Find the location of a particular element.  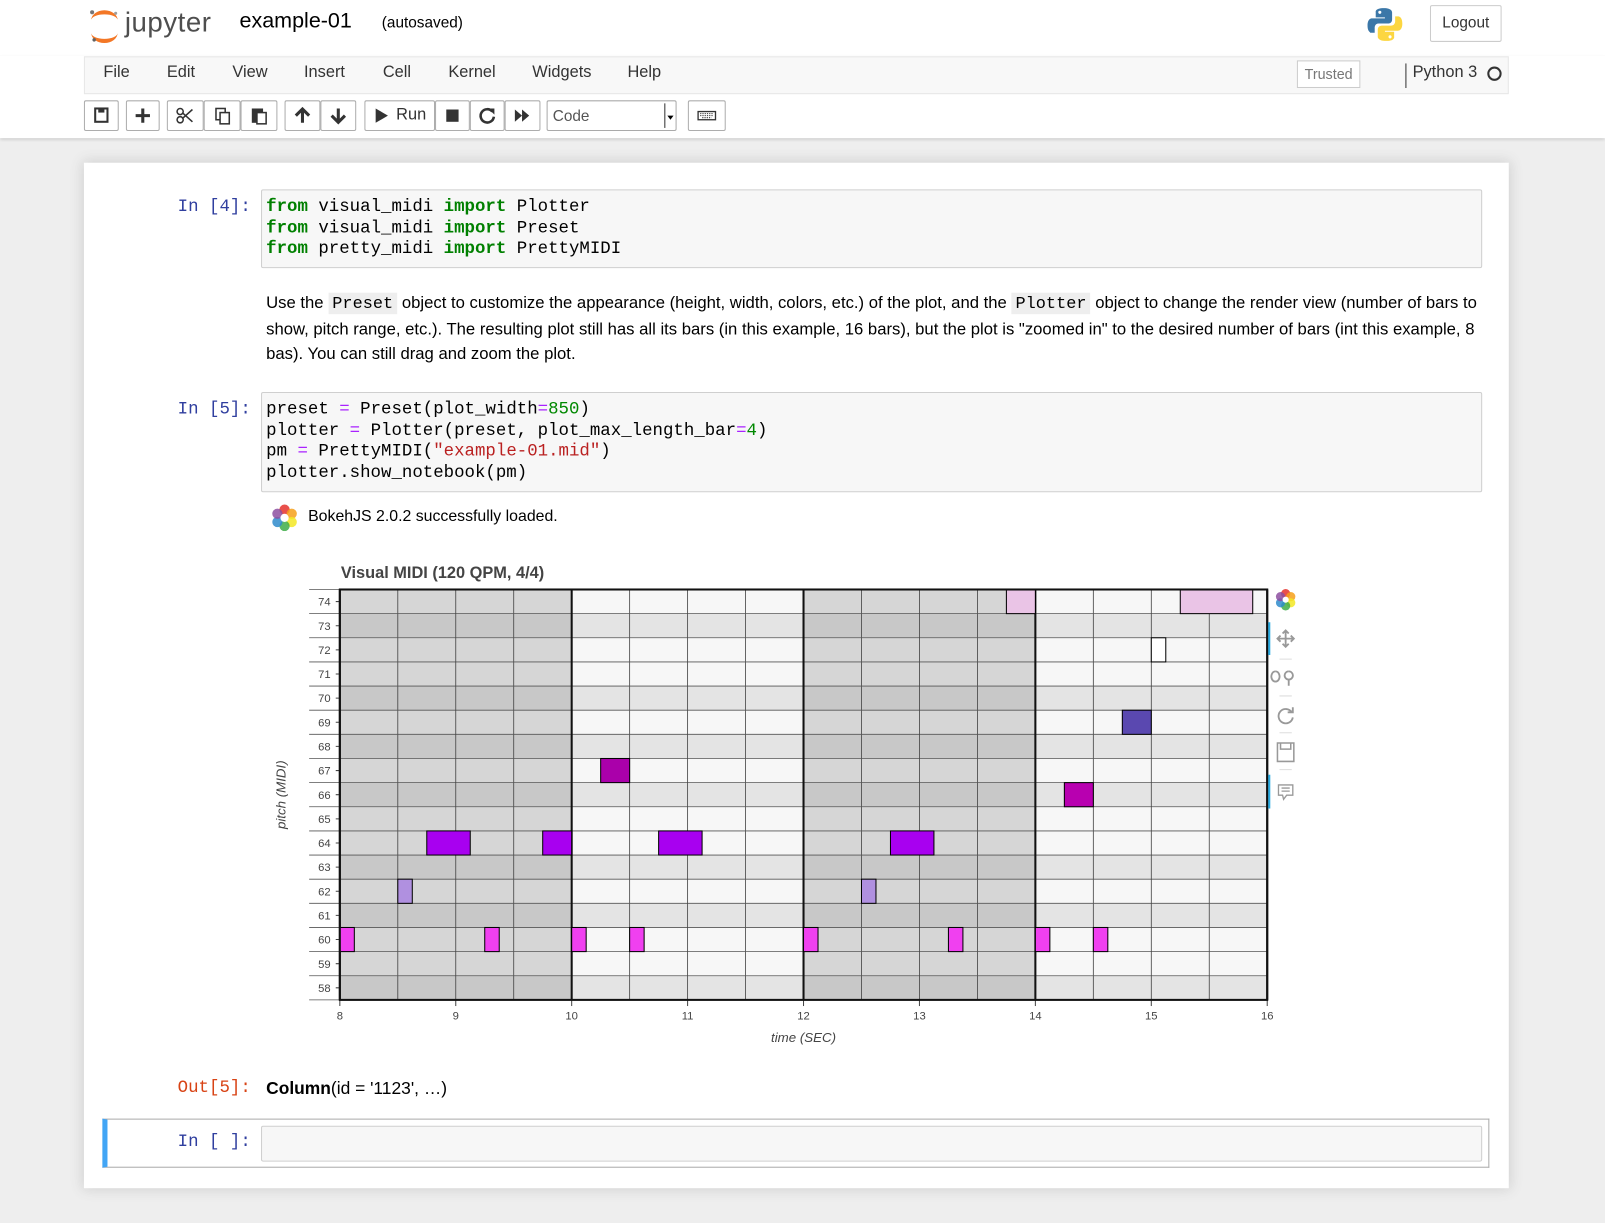

bokeh-logo is located at coordinates (284, 518).